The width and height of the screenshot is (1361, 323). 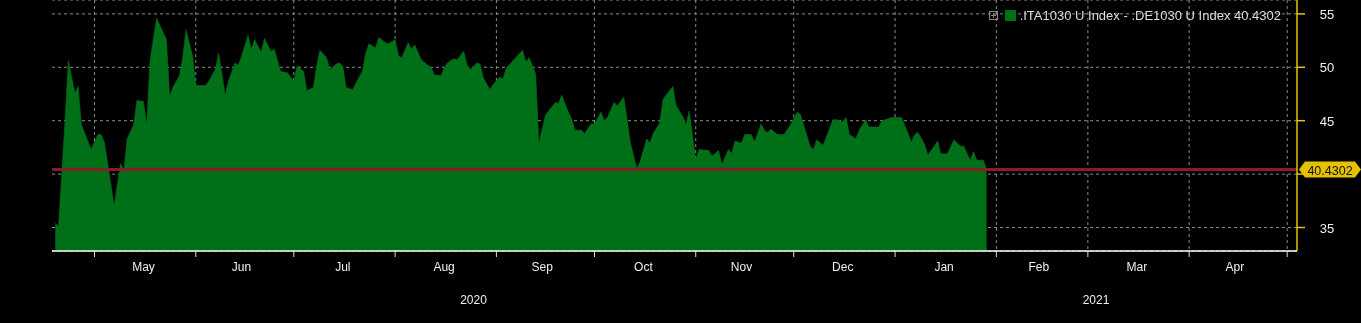 I want to click on x-tick-label: May, so click(x=143, y=267).